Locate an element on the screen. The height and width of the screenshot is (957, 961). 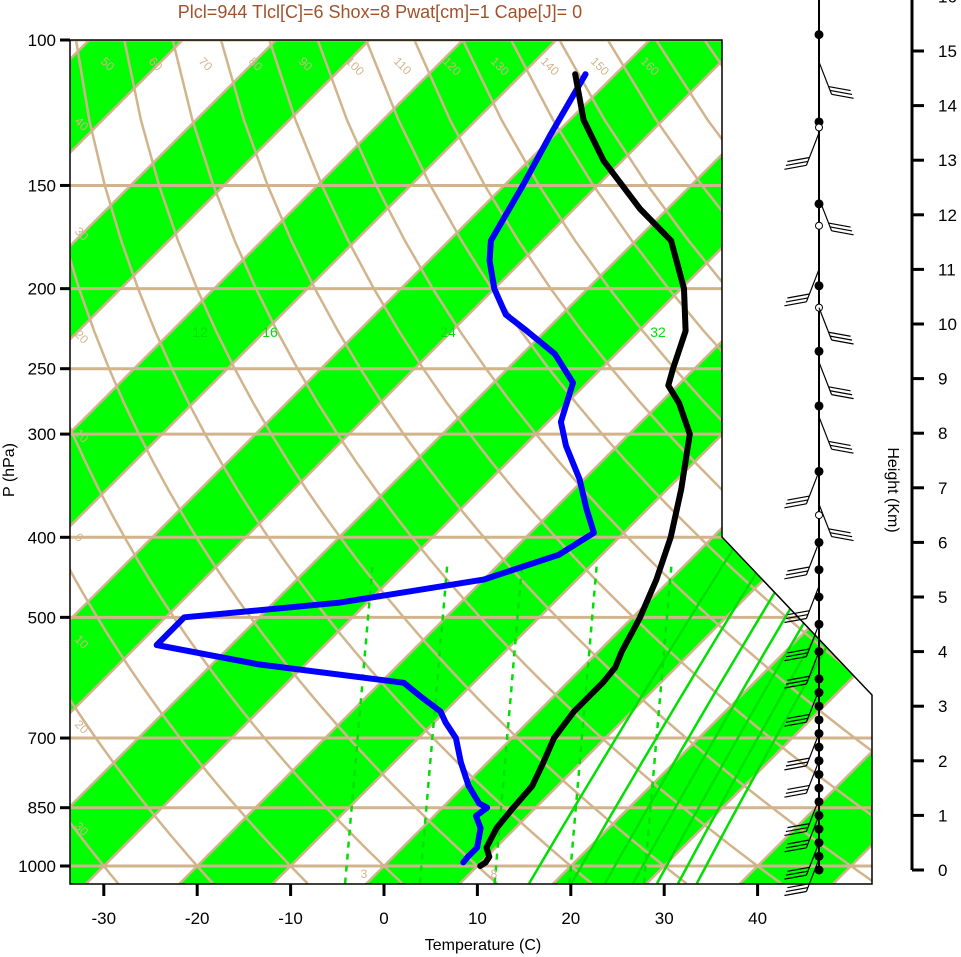
height-tick-label: 14 is located at coordinates (947, 106).